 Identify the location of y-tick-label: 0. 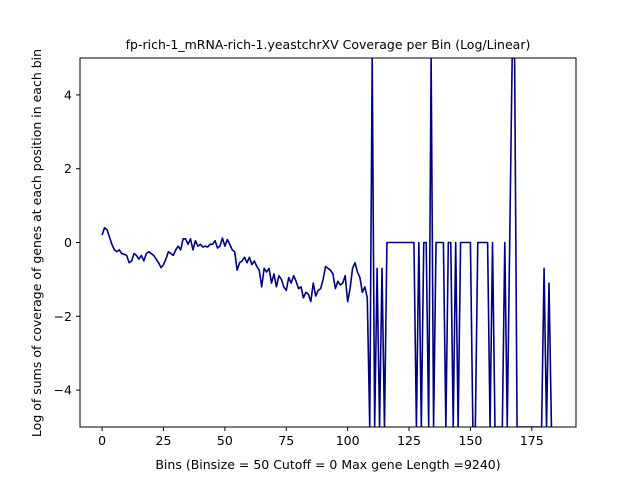
(68, 242).